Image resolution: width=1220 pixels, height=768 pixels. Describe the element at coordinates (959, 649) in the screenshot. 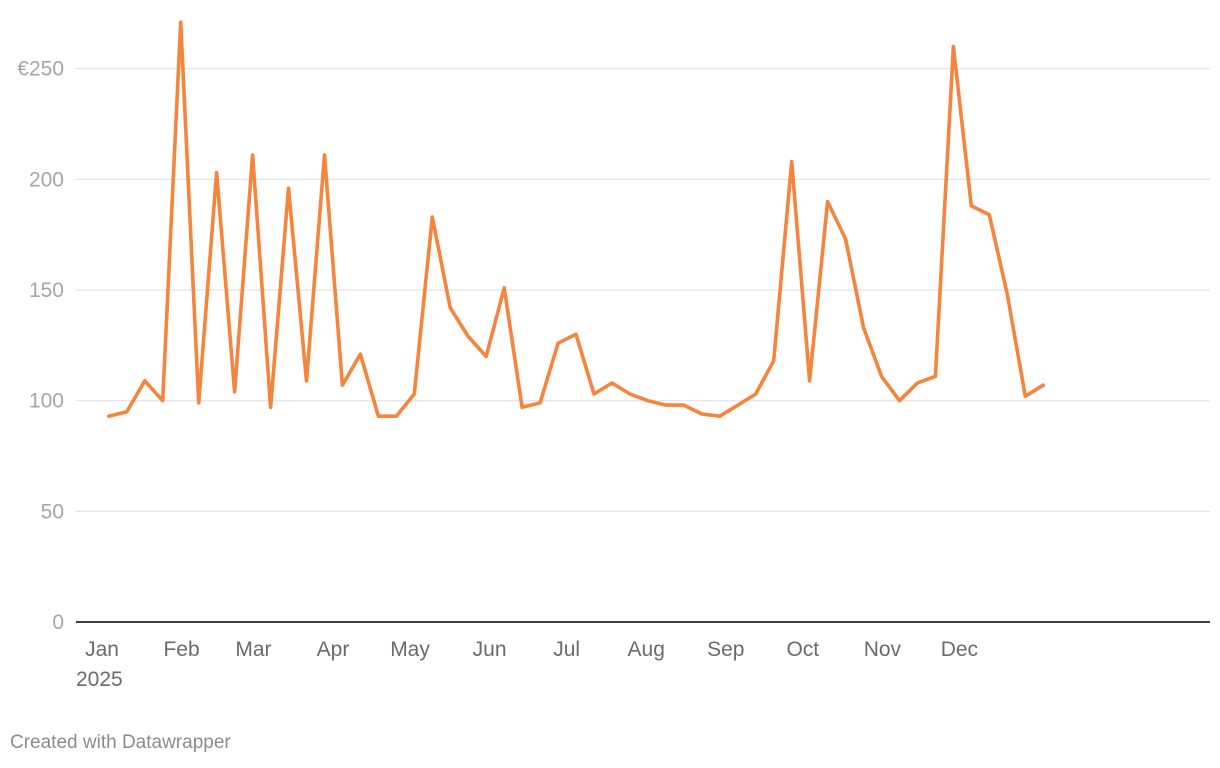

I see `x-tick-label-dec: Dec` at that location.